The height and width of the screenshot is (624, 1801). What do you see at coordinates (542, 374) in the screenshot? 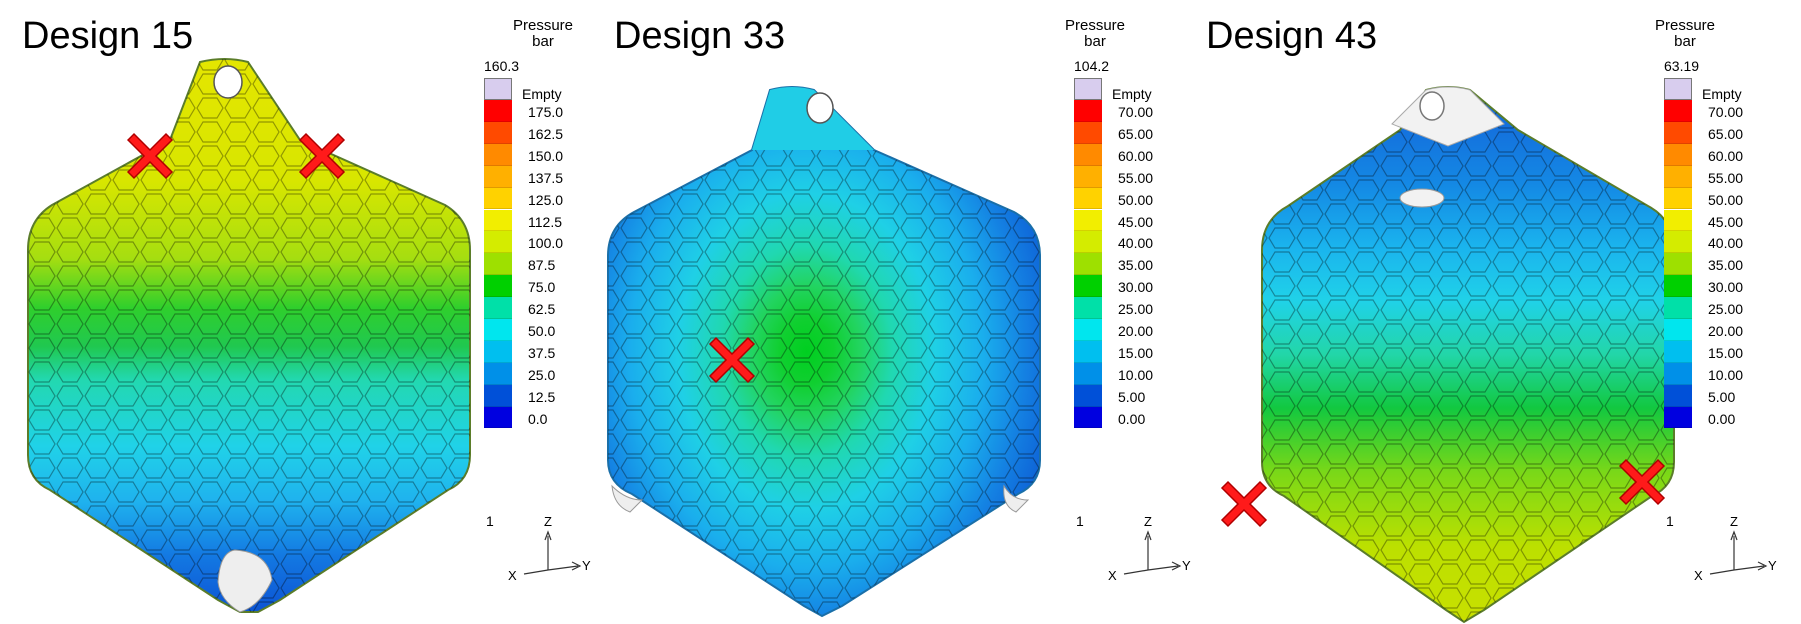
I see `scale-tick-label: 25.0` at bounding box center [542, 374].